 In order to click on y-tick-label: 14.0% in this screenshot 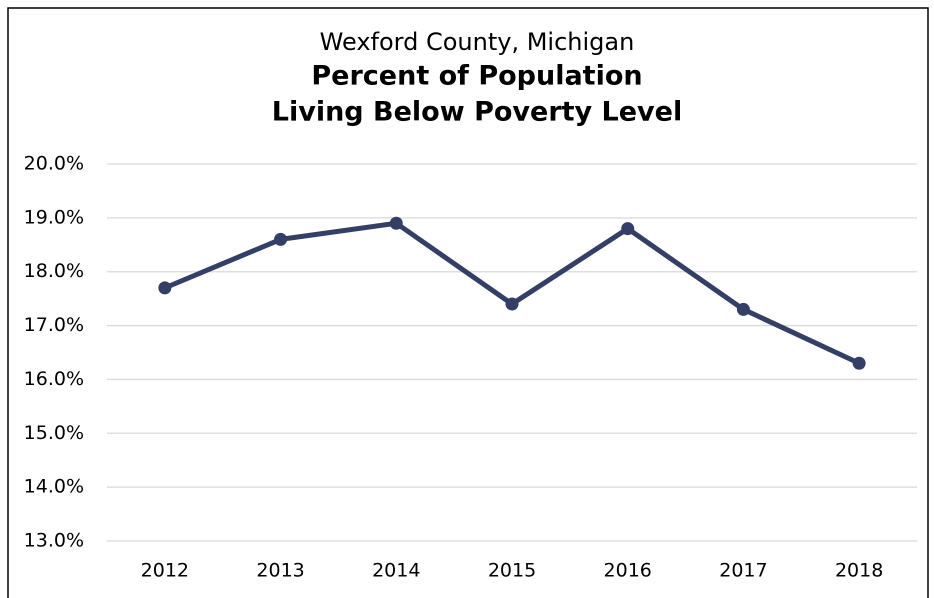, I will do `click(54, 487)`.